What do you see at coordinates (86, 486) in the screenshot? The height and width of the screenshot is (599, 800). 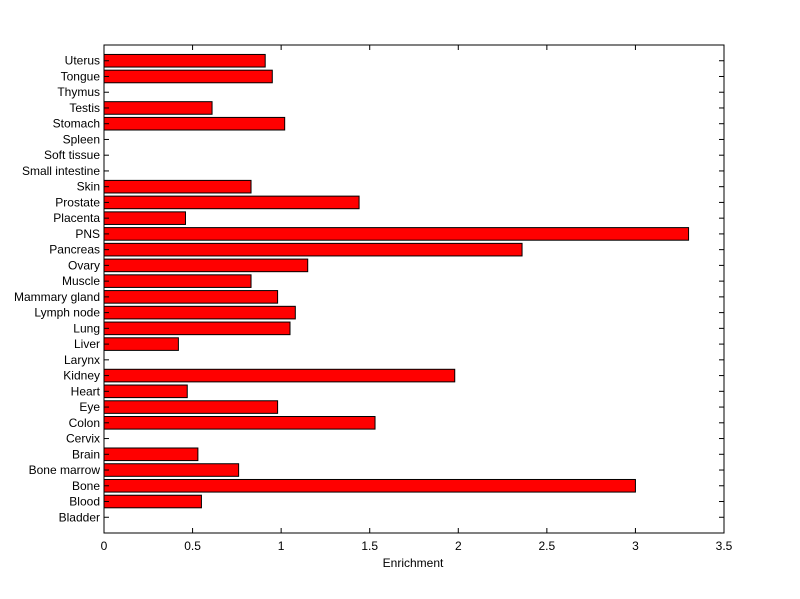 I see `category-label: Bone` at bounding box center [86, 486].